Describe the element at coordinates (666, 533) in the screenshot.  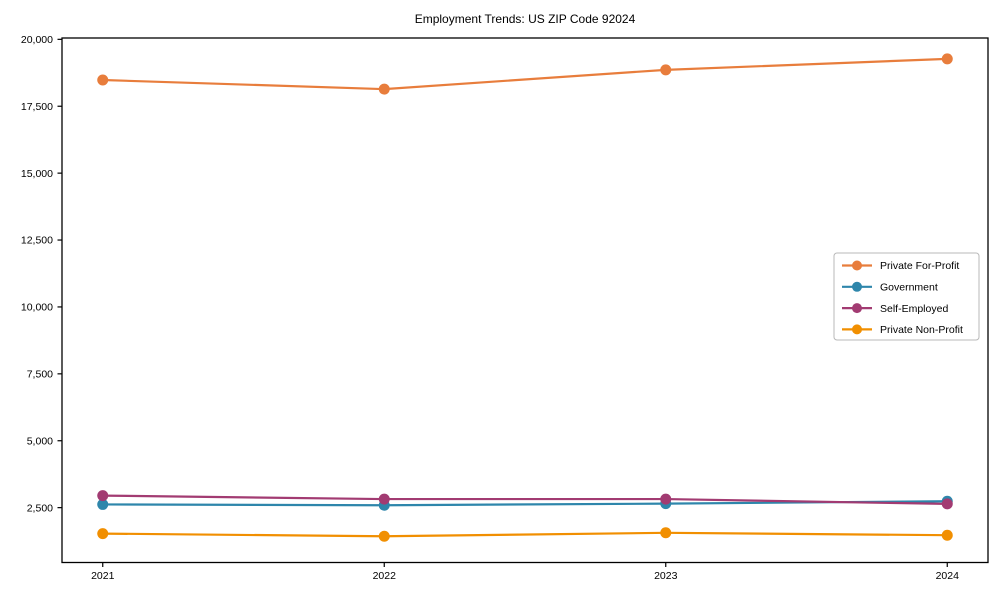
I see `data-point-private-non-profit-2023` at that location.